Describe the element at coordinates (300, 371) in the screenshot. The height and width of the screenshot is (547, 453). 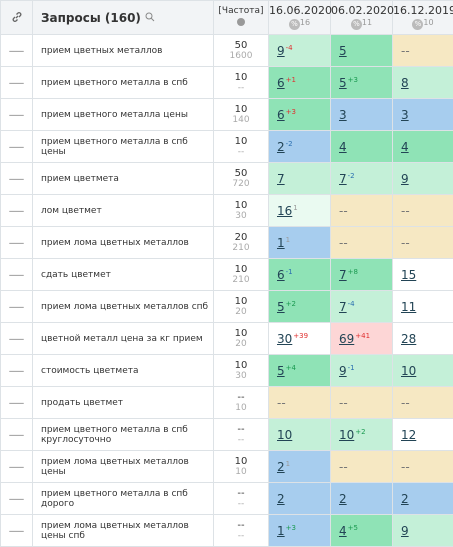
I see `position-cell: 5+4` at that location.